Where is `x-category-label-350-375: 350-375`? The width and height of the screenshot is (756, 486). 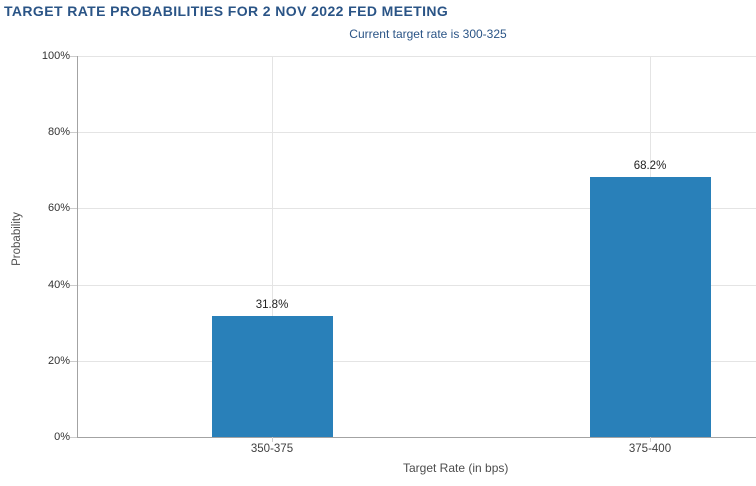 x-category-label-350-375: 350-375 is located at coordinates (272, 449).